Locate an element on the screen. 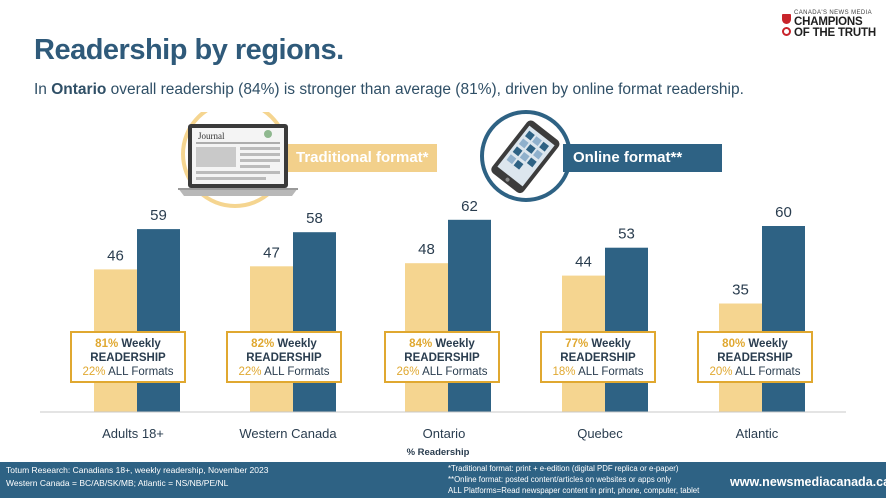 The image size is (886, 498). category-label: Quebec is located at coordinates (600, 433).